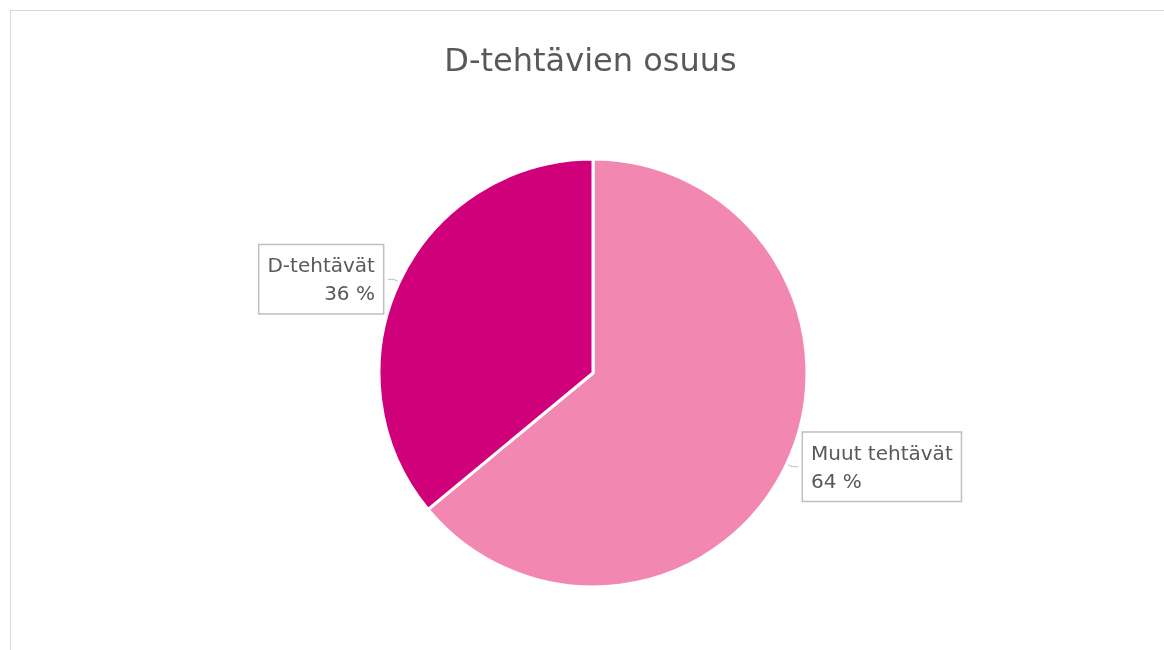 This screenshot has width=1164, height=650. Describe the element at coordinates (882, 452) in the screenshot. I see `slice-label: Muut tehtävät` at that location.